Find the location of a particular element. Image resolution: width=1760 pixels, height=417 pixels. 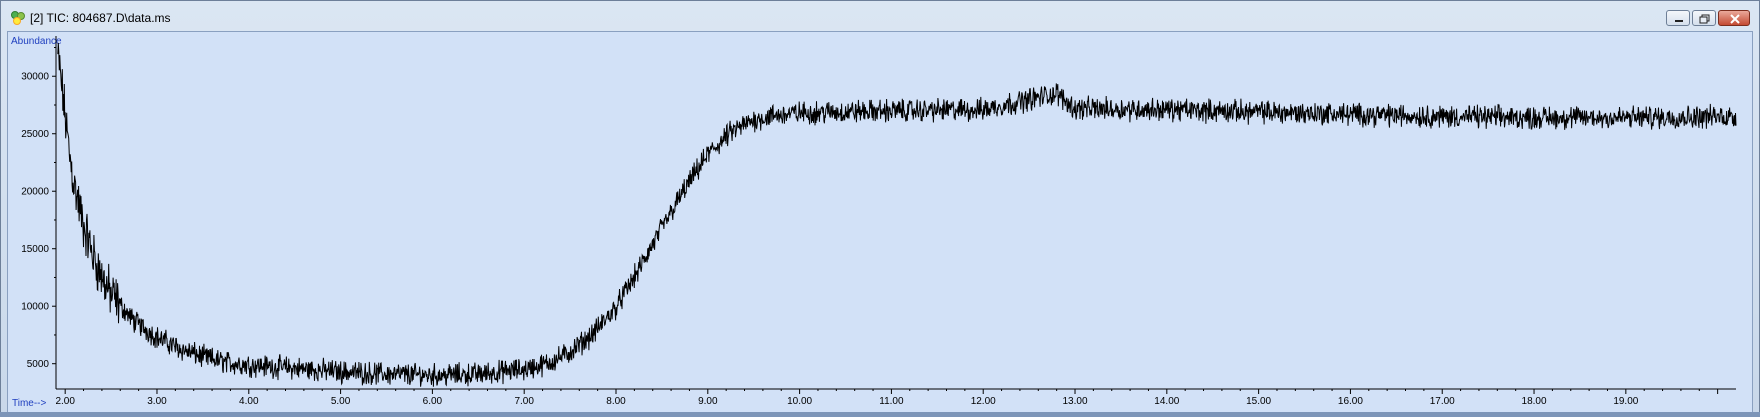

chemstation-app-icon is located at coordinates (18, 18).